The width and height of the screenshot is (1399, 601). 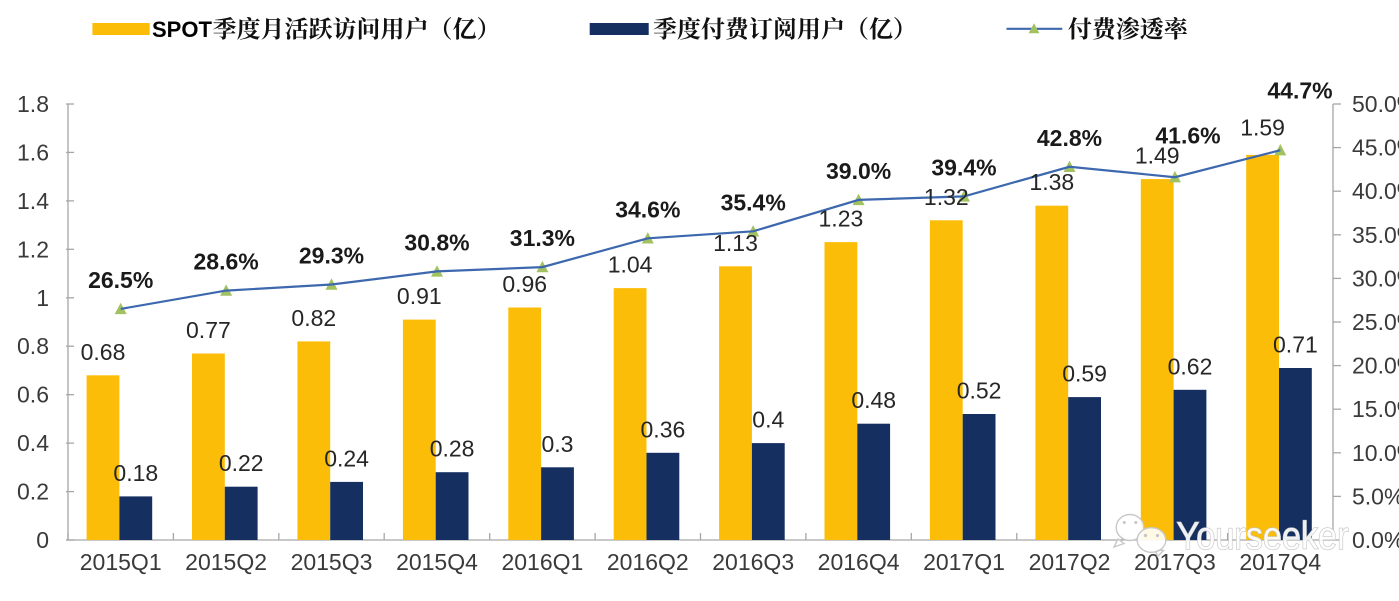 What do you see at coordinates (241, 463) in the screenshot?
I see `svg-text: 0.22` at bounding box center [241, 463].